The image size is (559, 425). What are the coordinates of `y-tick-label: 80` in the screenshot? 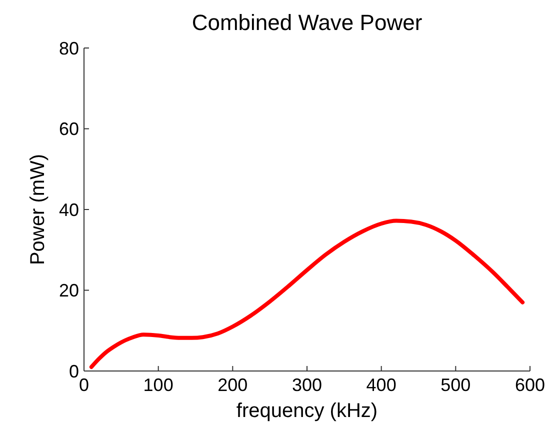 It's located at (68, 48).